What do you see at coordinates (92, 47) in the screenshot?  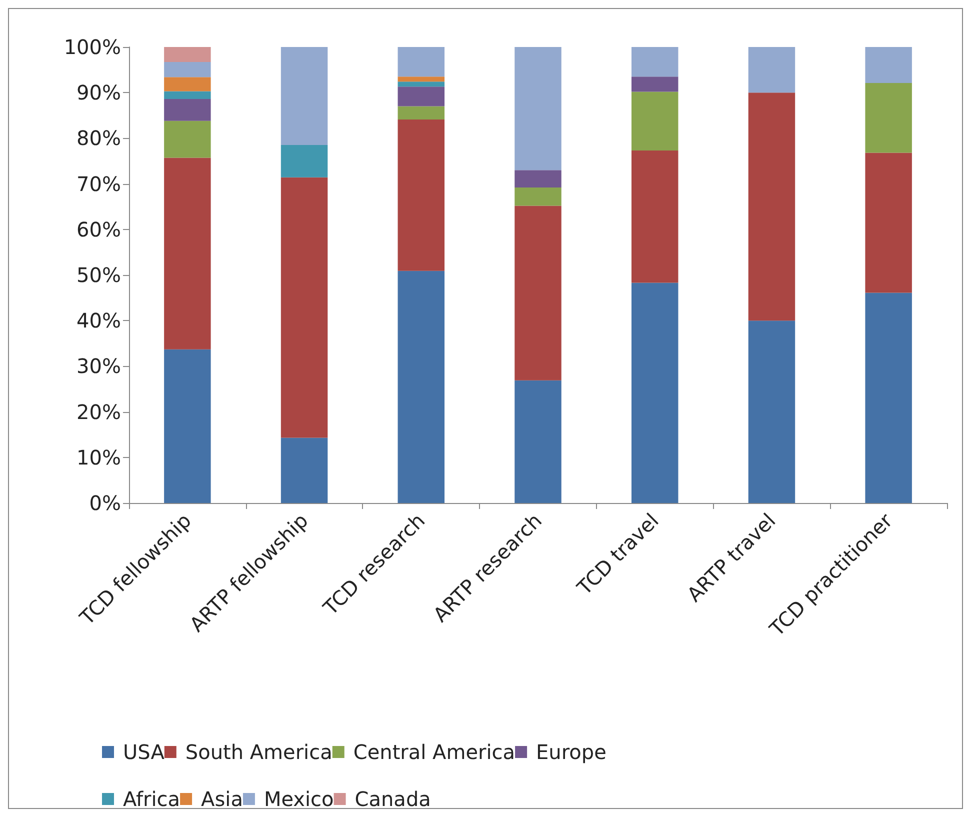 I see `y-tick-label: 100%` at bounding box center [92, 47].